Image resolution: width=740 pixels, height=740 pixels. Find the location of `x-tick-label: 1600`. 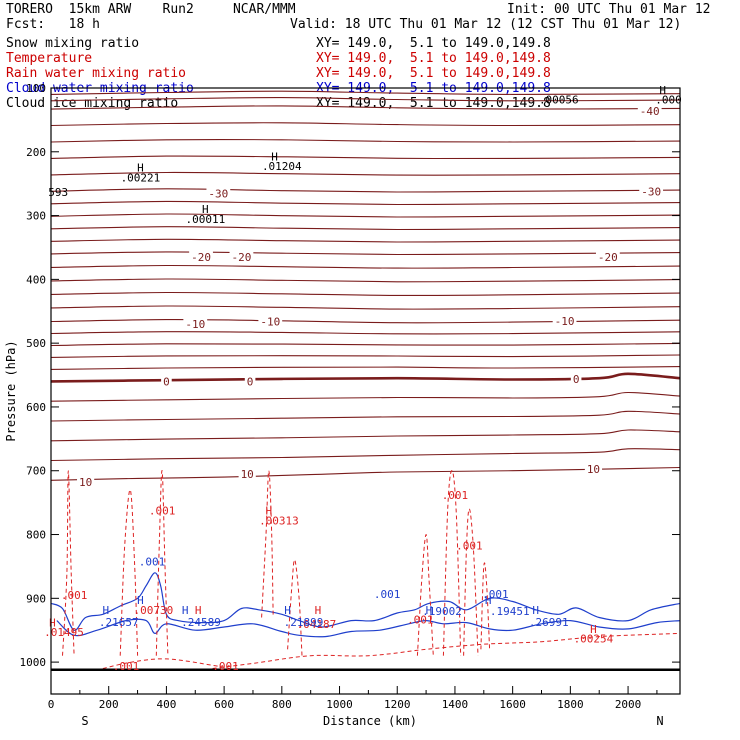

x-tick-label: 1600 is located at coordinates (512, 704).